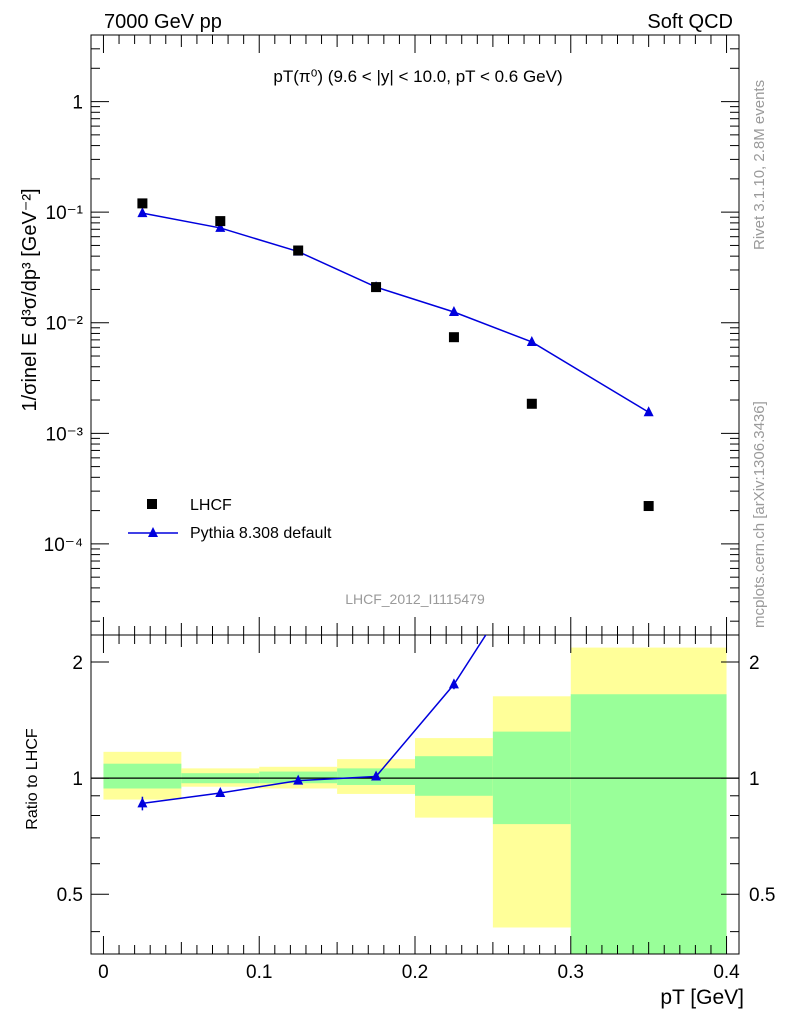 The width and height of the screenshot is (786, 1024). I want to click on header-right: Soft QCD, so click(690, 22).